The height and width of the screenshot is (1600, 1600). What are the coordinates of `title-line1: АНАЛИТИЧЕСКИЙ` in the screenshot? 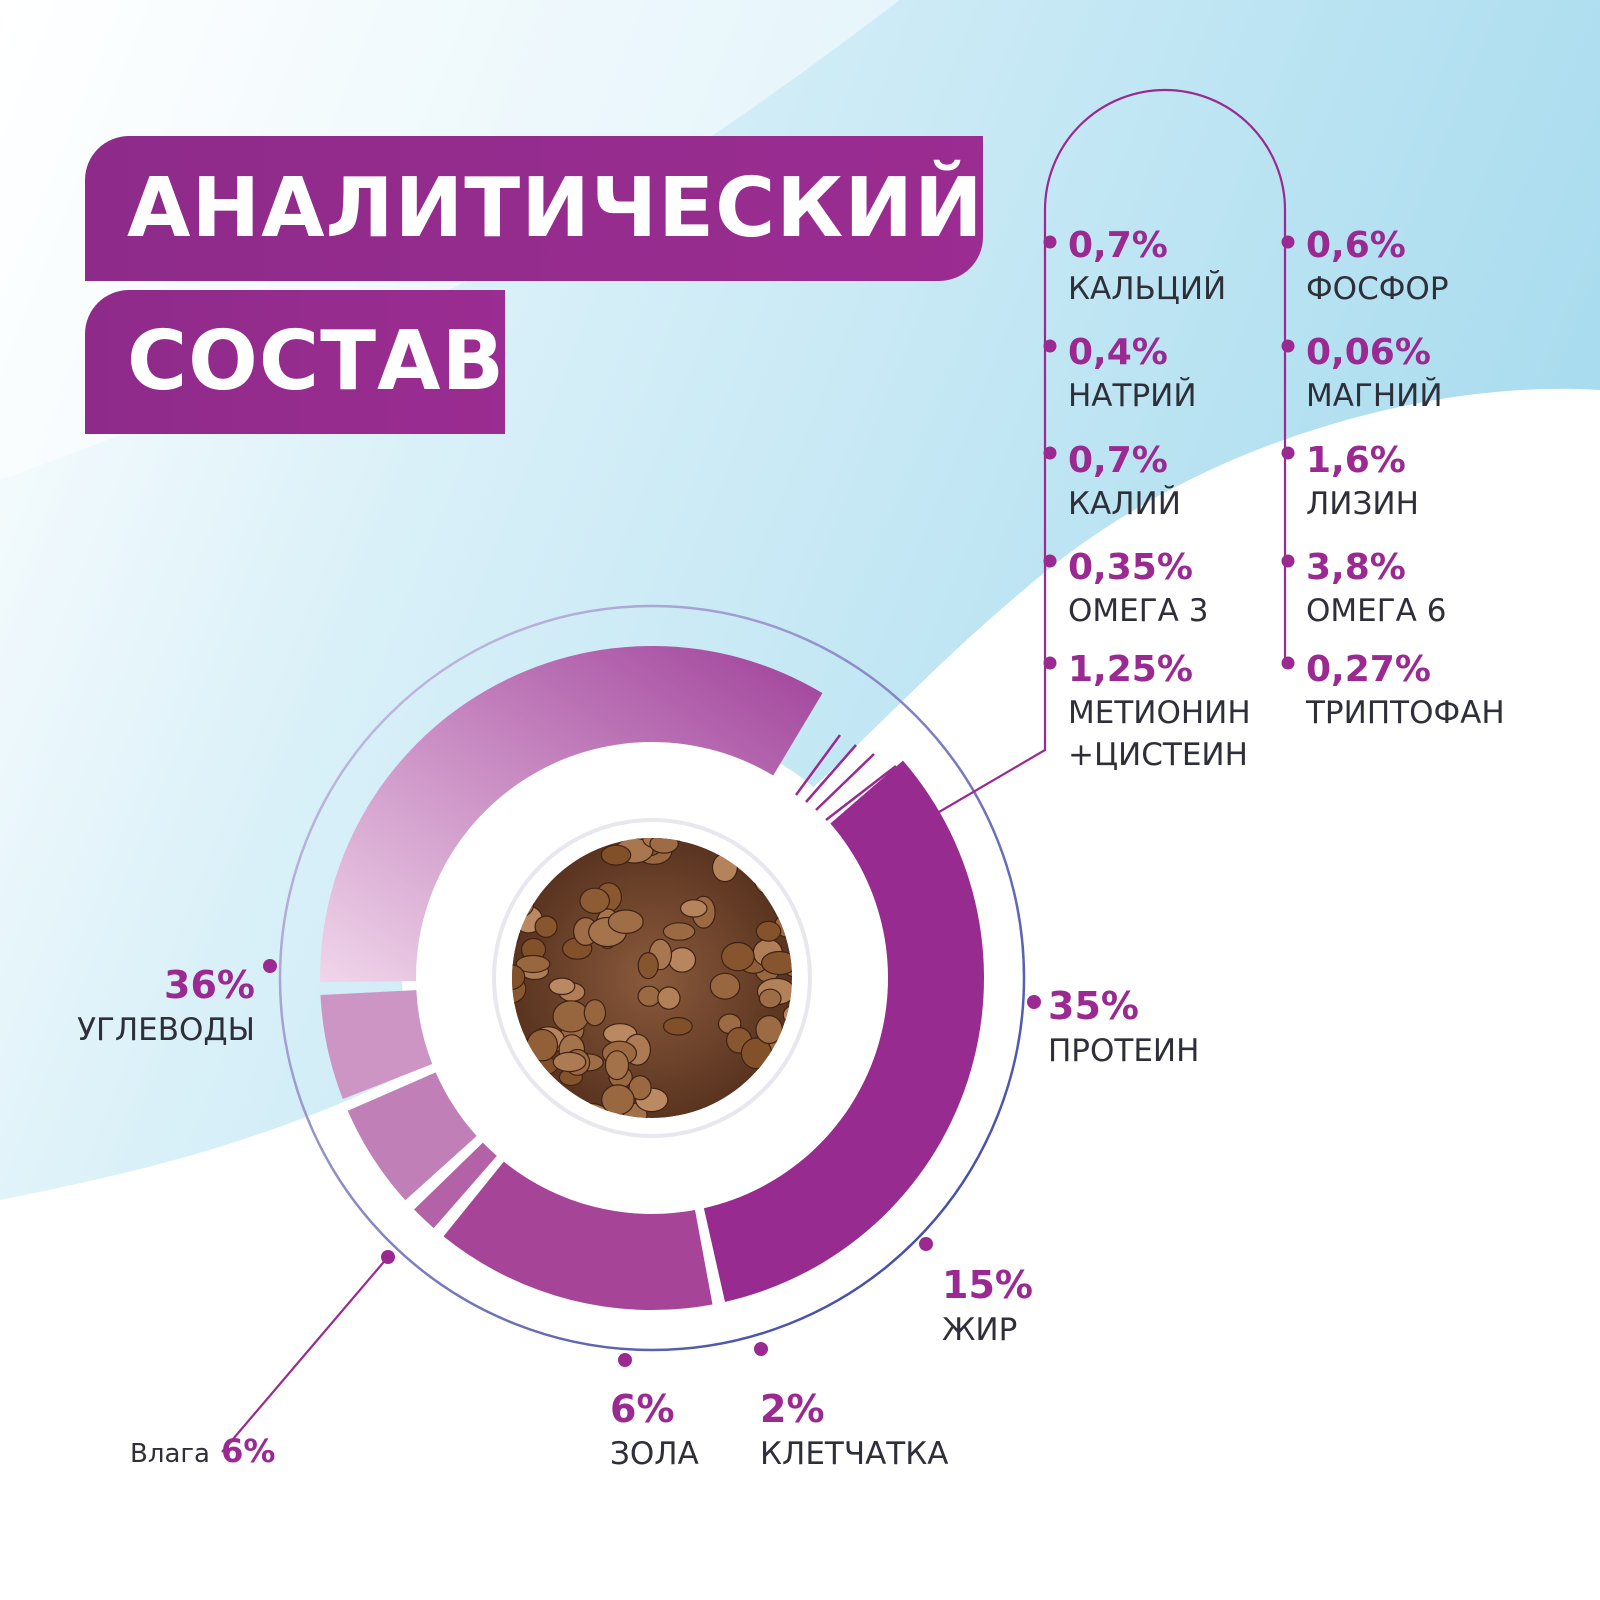 It's located at (534, 208).